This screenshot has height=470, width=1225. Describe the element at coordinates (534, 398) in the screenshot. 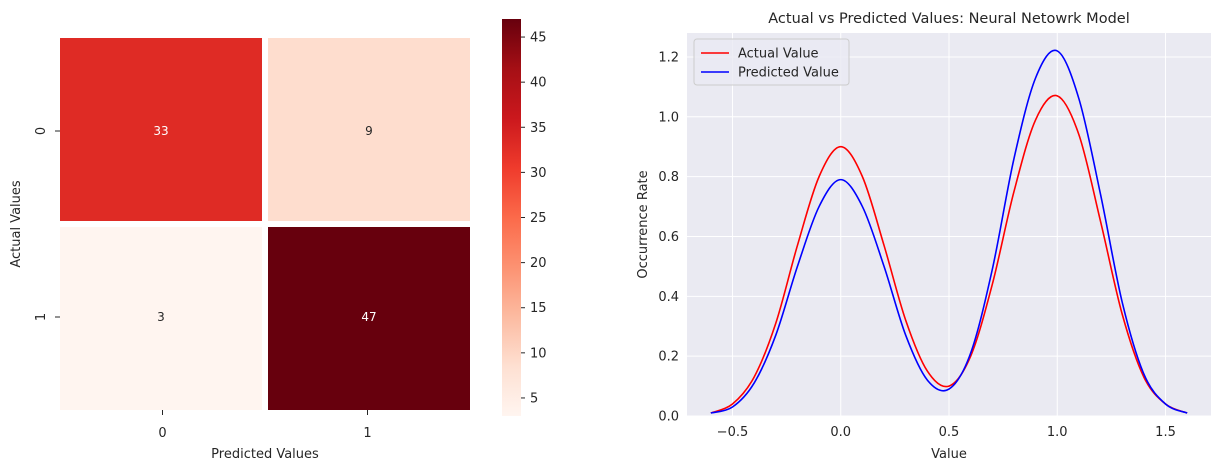

I see `colorbar-tick-label: 5` at that location.